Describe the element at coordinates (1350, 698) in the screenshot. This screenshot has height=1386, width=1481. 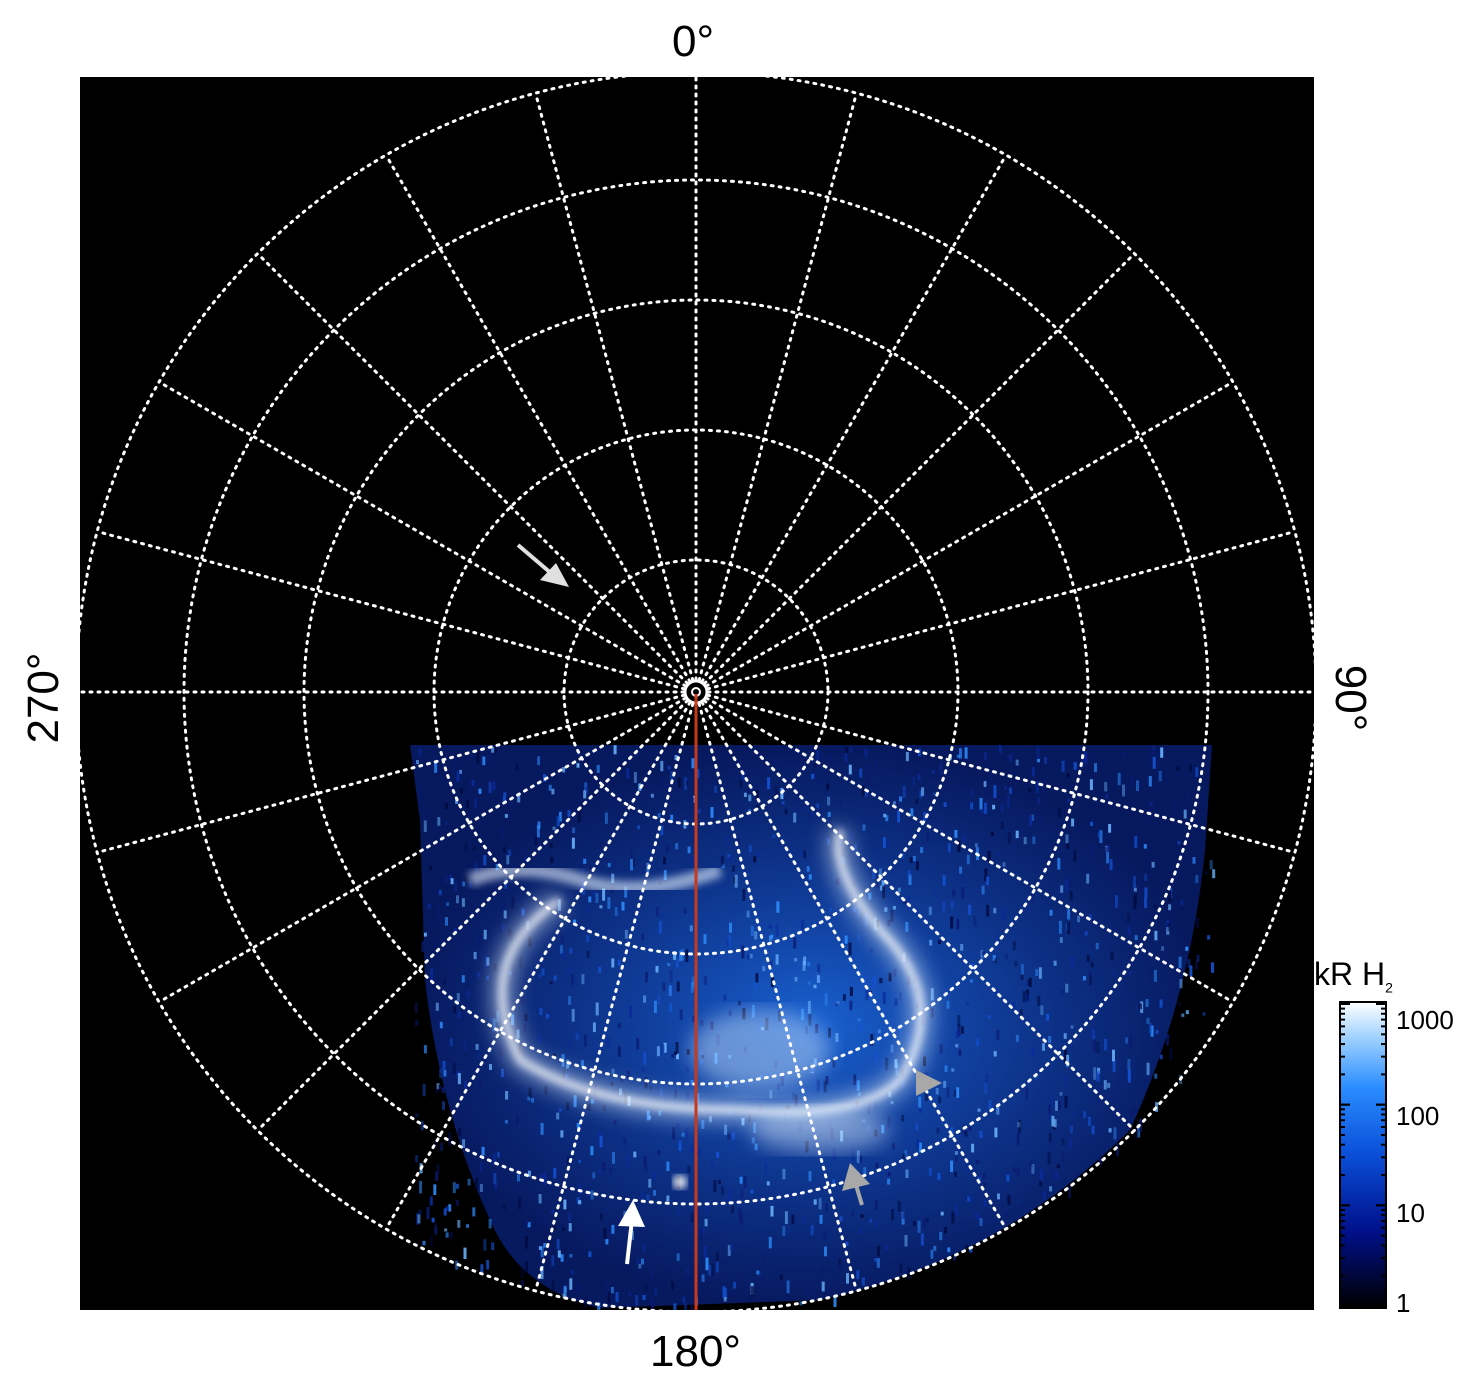
I see `longitude-label-right: 90°` at that location.